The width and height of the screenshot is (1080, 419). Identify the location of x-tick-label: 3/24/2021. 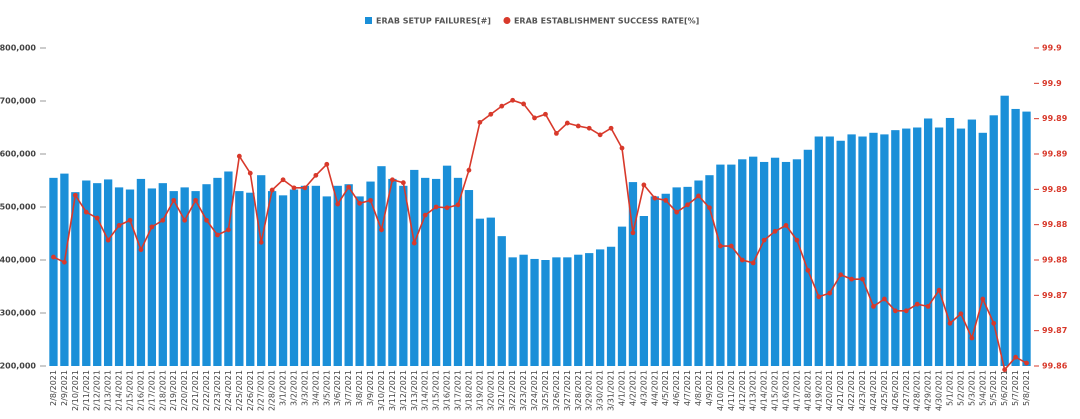
(534, 390).